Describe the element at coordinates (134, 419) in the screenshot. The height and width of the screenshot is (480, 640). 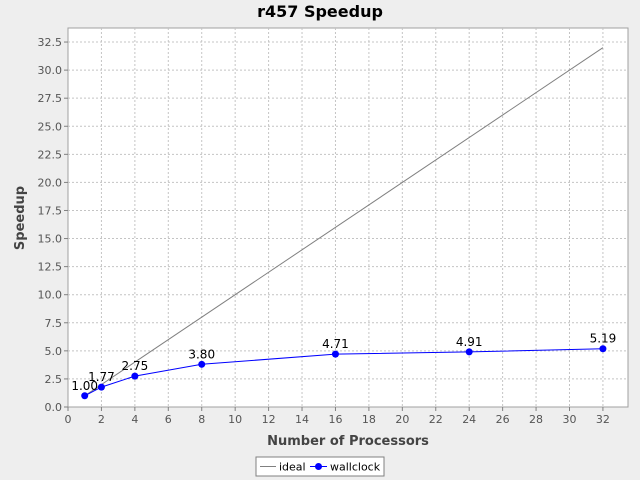
I see `x-tick-label: 4` at that location.